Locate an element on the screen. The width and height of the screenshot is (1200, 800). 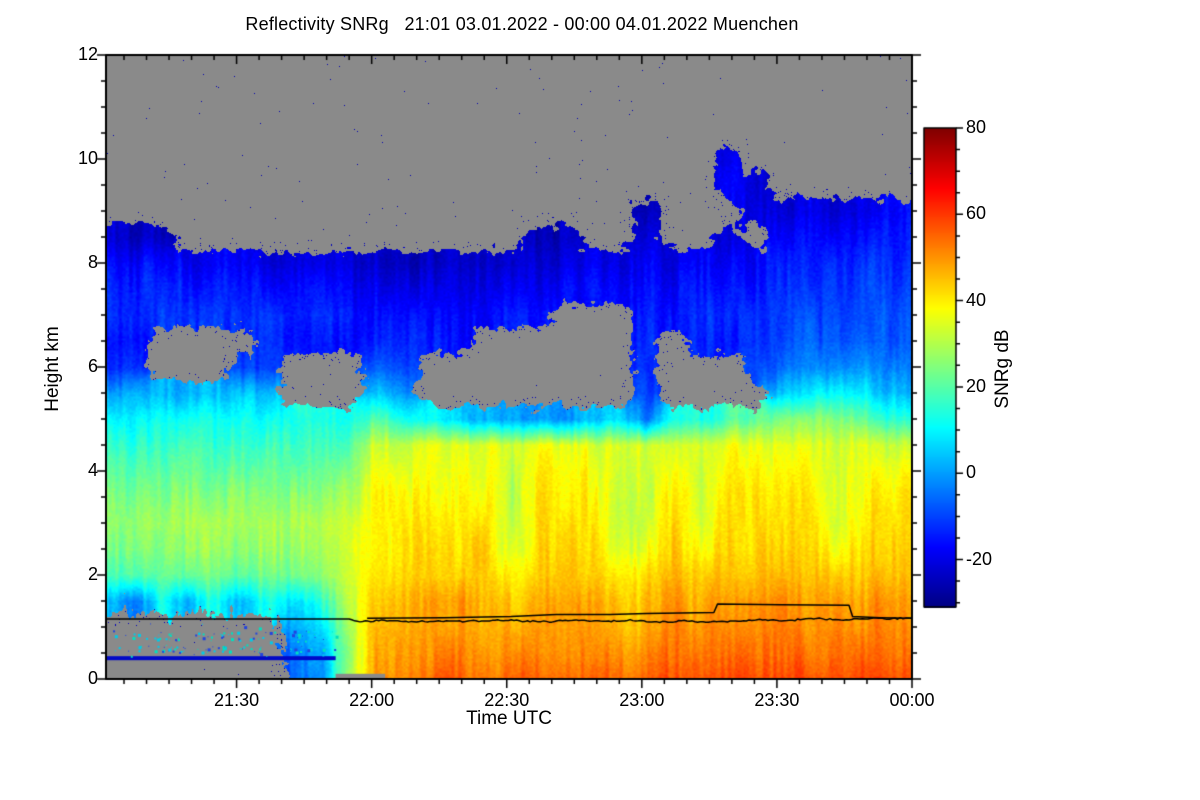
x-tick-label-23:00: 23:00 is located at coordinates (642, 700).